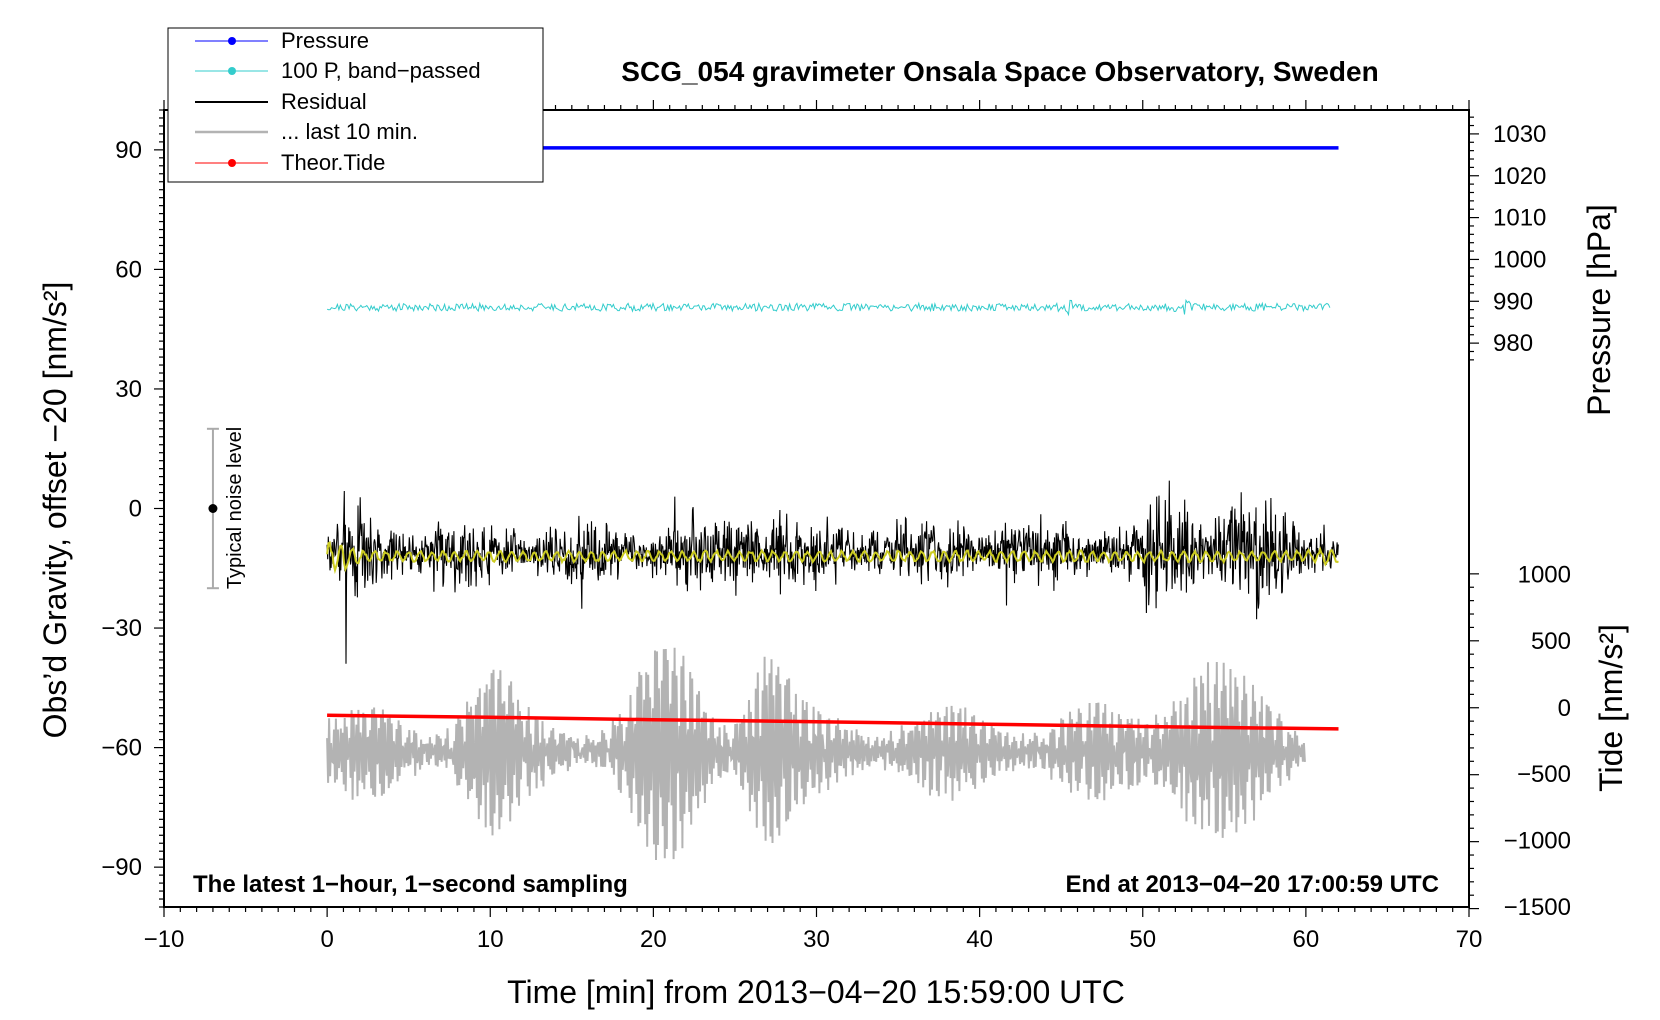 This screenshot has height=1020, width=1660. I want to click on y-axis-left: 90 60 30 0 −30 −60 −90, so click(132, 508).